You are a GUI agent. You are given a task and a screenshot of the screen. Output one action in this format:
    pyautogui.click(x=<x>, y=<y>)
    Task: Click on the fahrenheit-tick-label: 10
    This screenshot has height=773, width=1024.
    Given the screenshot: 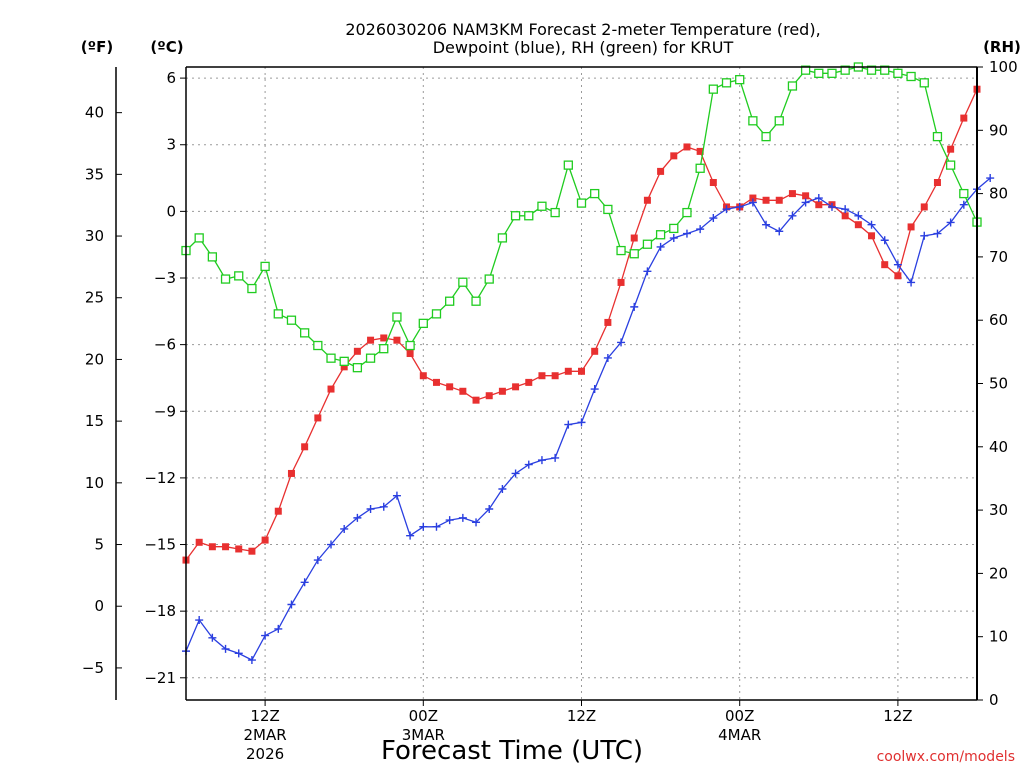 What is the action you would take?
    pyautogui.click(x=94, y=483)
    